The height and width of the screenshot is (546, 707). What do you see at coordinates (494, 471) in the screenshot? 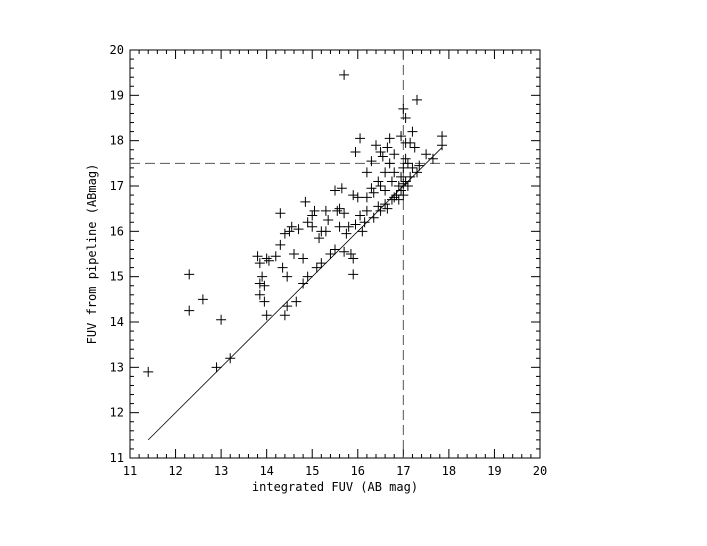
I see `x-tick-label: 19` at bounding box center [494, 471].